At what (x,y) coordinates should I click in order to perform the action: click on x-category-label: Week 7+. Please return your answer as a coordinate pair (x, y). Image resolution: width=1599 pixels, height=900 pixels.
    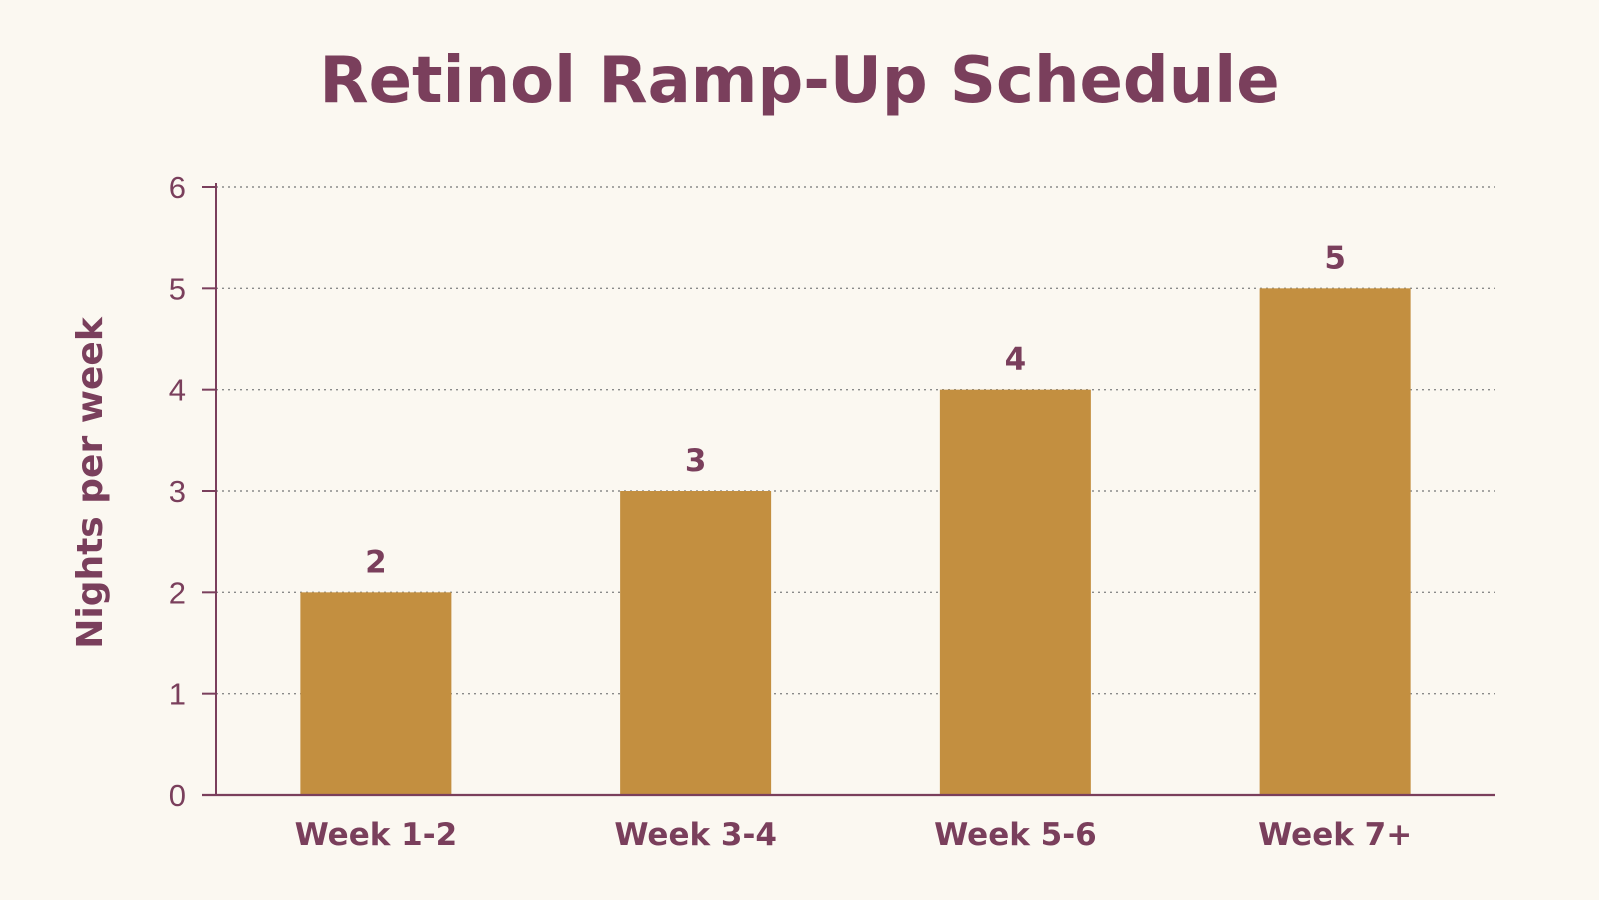
    Looking at the image, I should click on (1335, 835).